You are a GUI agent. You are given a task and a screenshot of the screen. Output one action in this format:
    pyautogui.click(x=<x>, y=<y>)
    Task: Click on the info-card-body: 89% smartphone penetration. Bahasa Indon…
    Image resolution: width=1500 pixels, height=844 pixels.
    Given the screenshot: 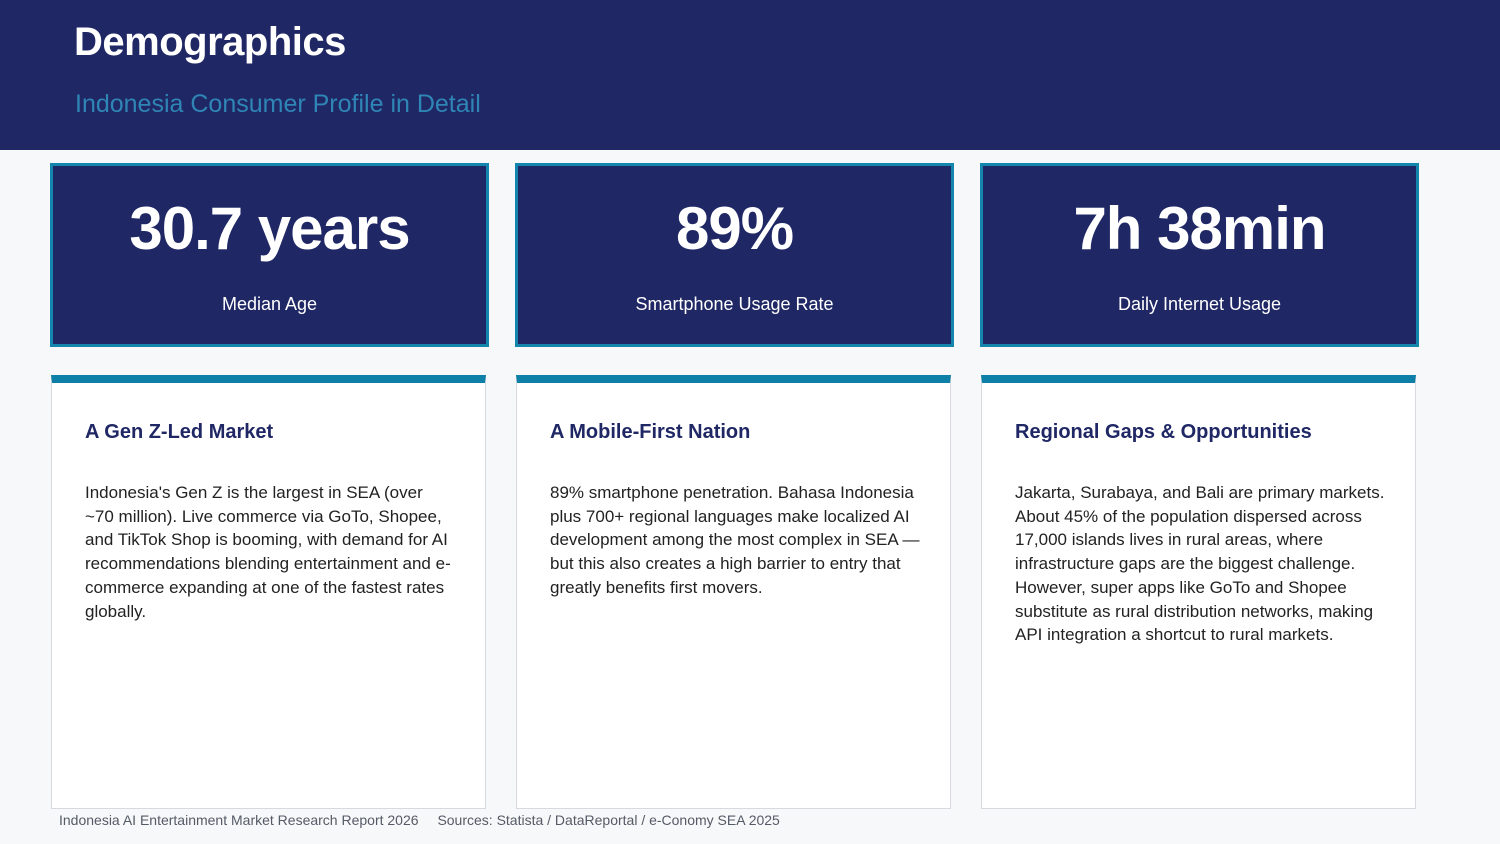 What is the action you would take?
    pyautogui.click(x=735, y=540)
    